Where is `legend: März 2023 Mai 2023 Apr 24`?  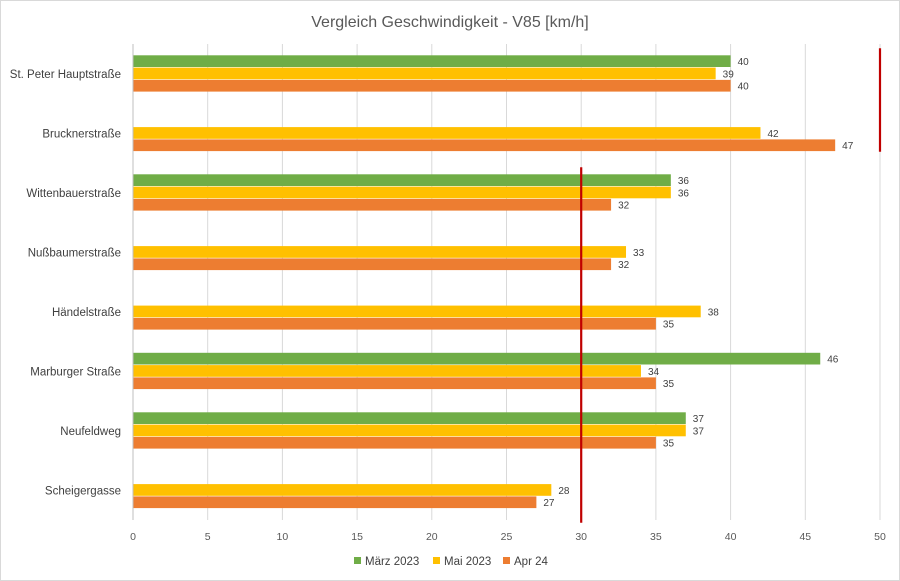 legend: März 2023 Mai 2023 Apr 24 is located at coordinates (451, 562).